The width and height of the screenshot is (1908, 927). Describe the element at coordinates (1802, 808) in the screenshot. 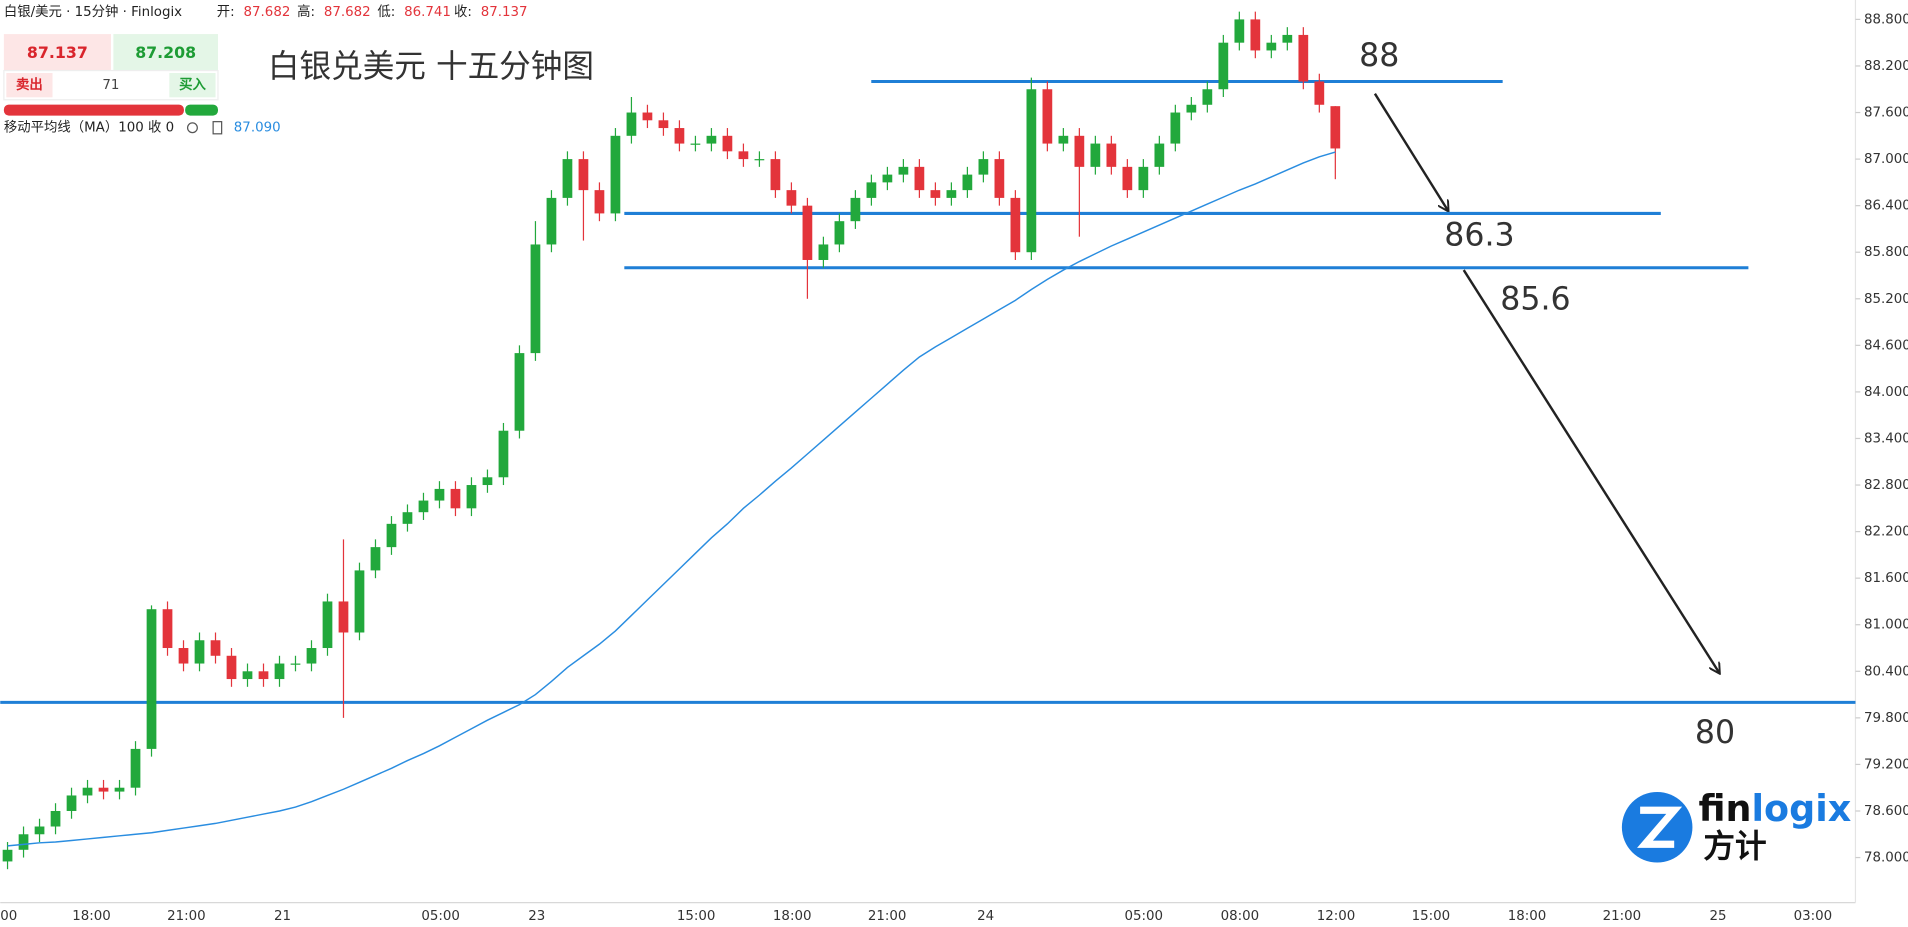

I see `logo-suffix: logix` at that location.